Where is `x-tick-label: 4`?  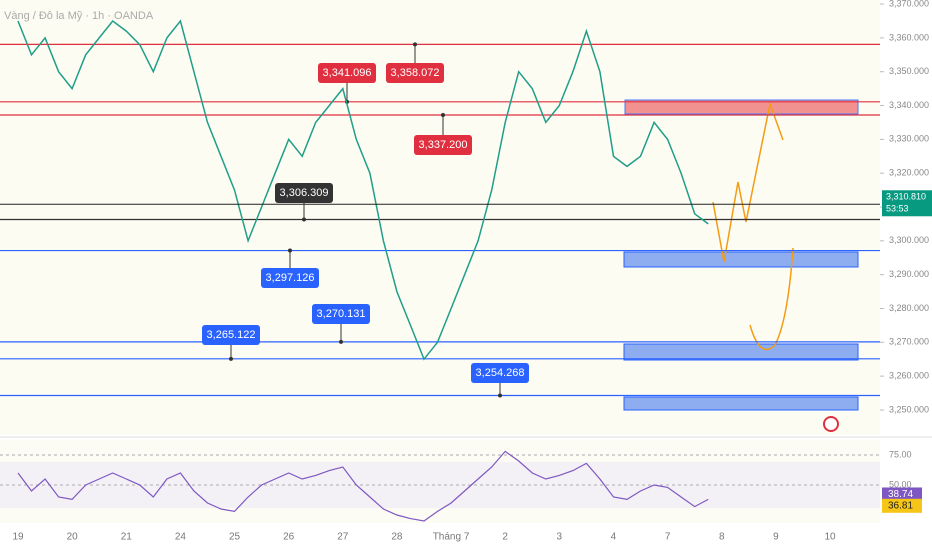
x-tick-label: 4 is located at coordinates (614, 537).